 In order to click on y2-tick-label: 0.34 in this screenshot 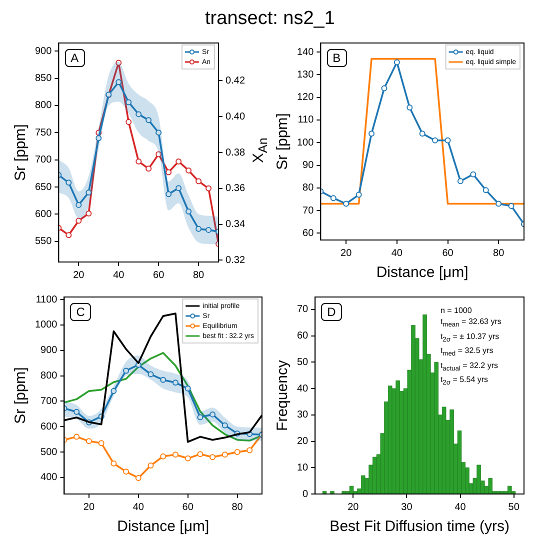, I will do `click(236, 224)`.